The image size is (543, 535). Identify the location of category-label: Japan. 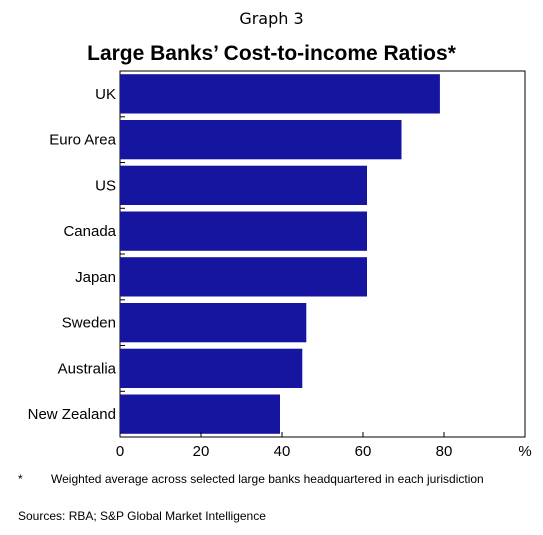
(95, 277).